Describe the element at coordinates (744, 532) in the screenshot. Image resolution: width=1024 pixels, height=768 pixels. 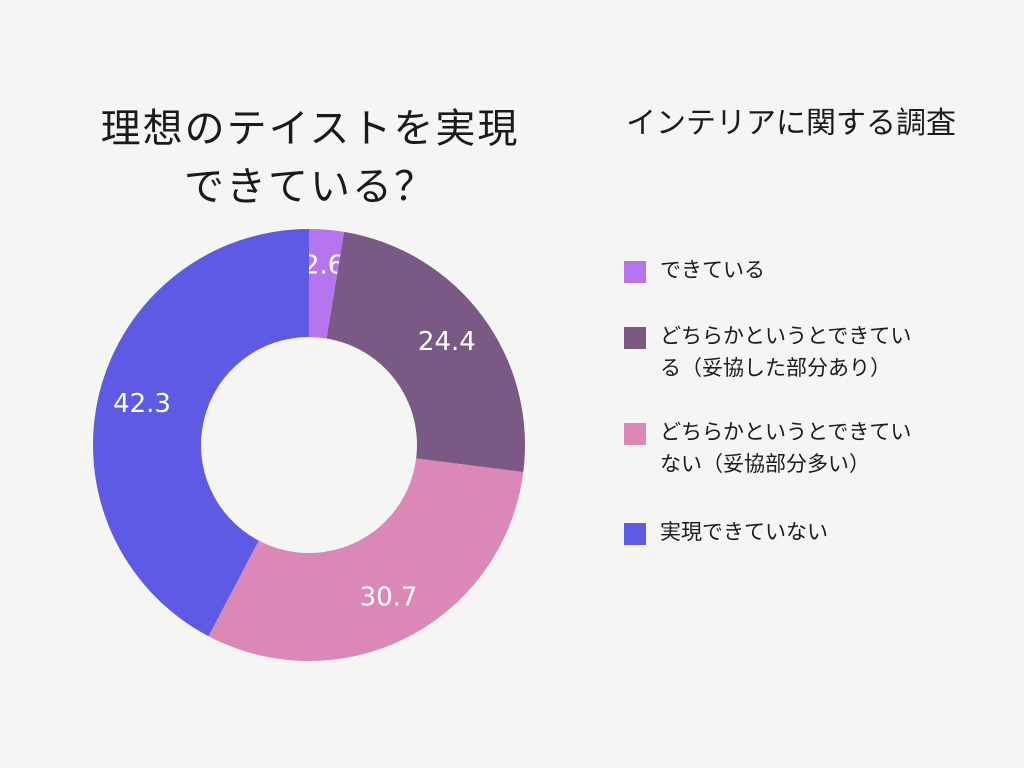
I see `legend-label-3-line-0: 実現できていない` at that location.